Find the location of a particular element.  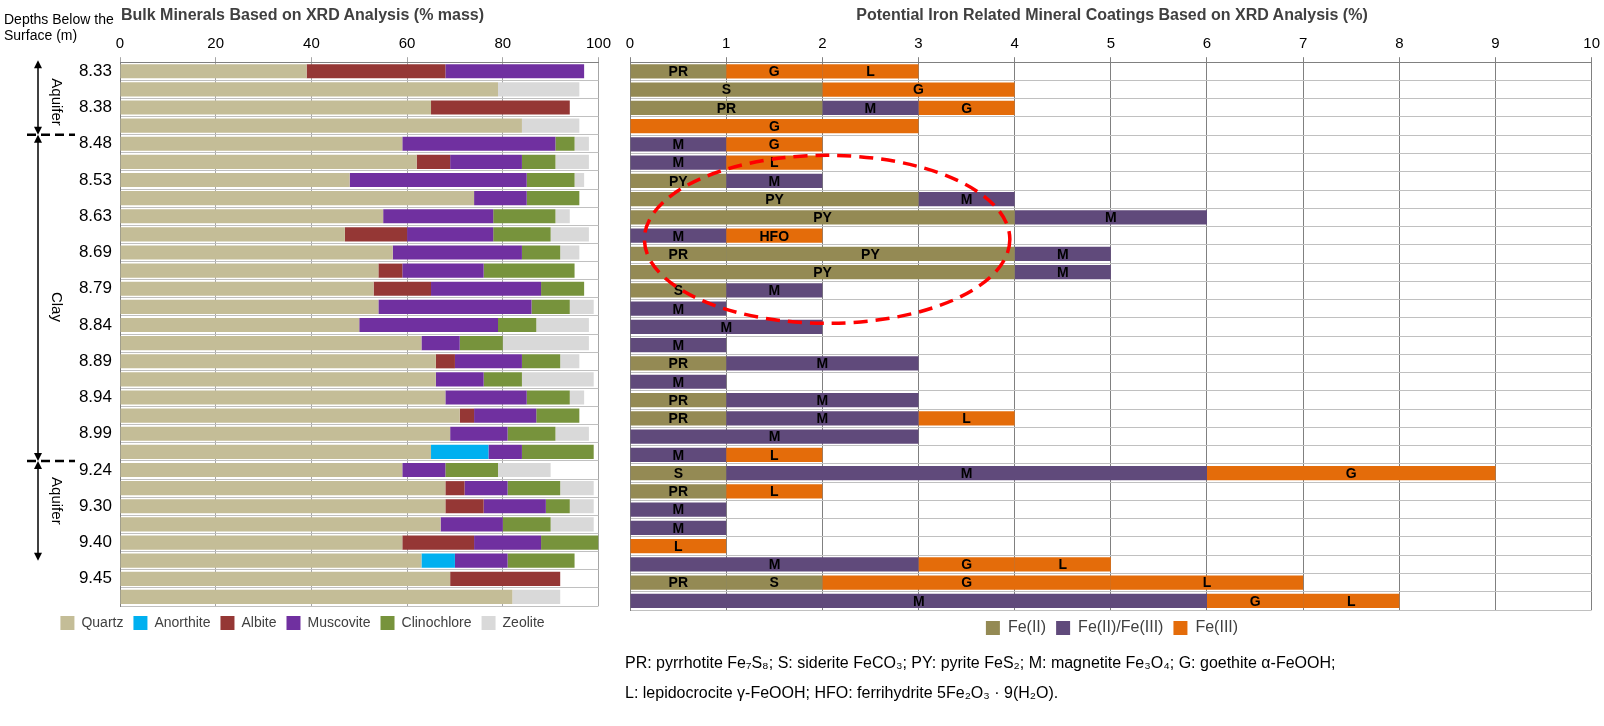

y-tick-label: 9.45 is located at coordinates (95, 578).